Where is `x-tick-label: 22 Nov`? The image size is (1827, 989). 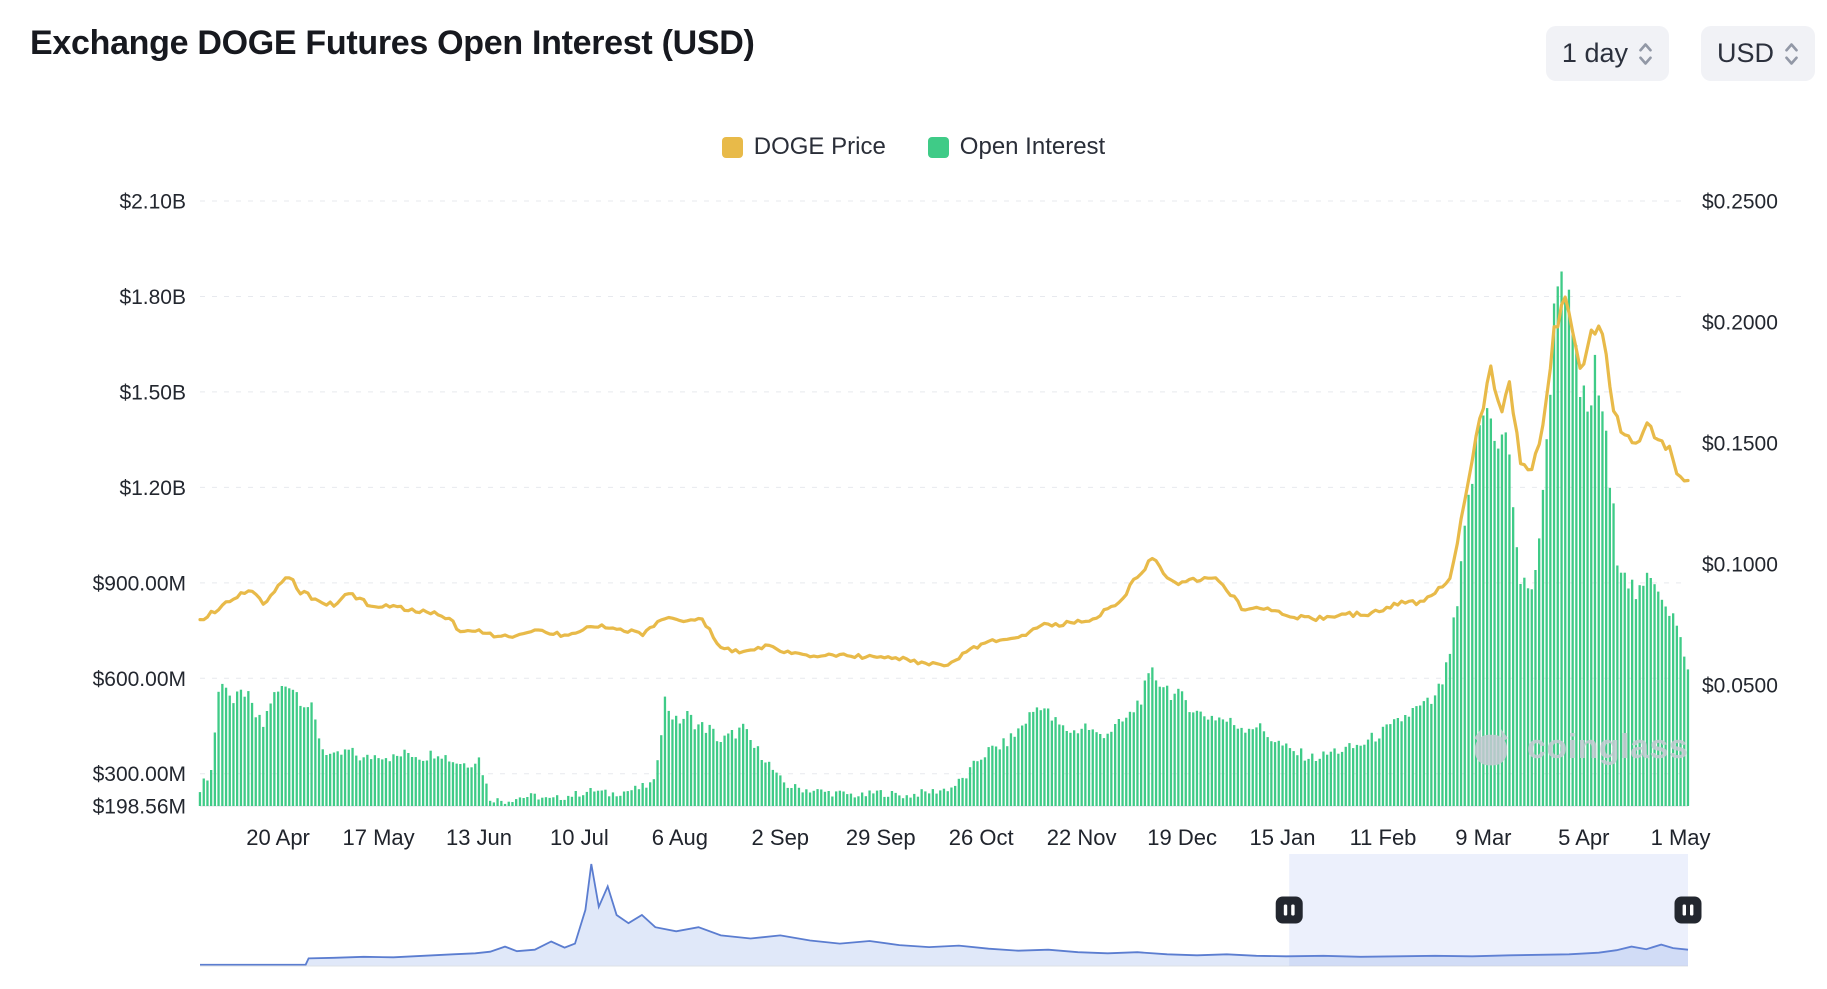
x-tick-label: 22 Nov is located at coordinates (1082, 837).